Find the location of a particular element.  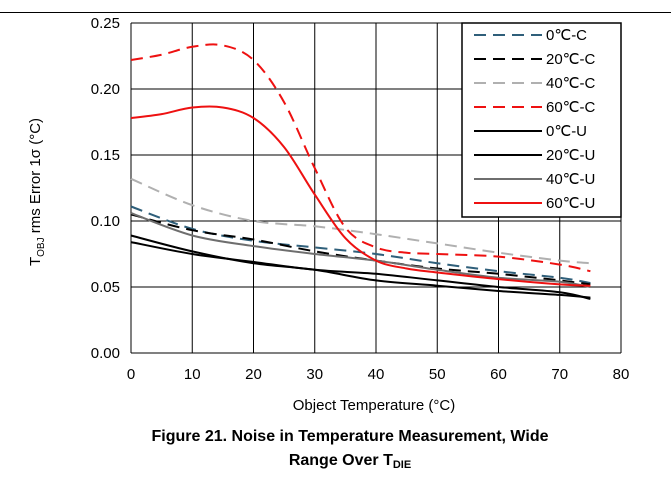

top-rule is located at coordinates (335, 12).